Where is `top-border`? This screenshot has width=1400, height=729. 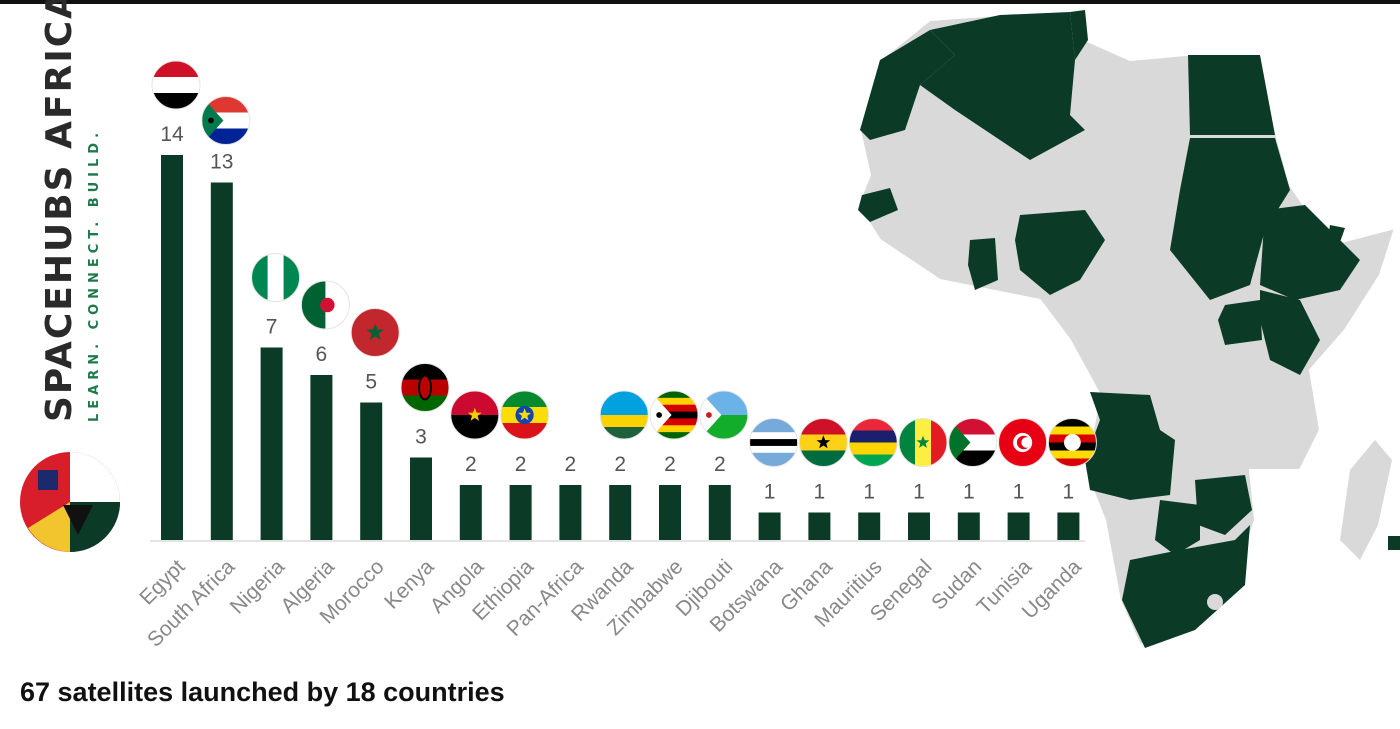 top-border is located at coordinates (700, 2).